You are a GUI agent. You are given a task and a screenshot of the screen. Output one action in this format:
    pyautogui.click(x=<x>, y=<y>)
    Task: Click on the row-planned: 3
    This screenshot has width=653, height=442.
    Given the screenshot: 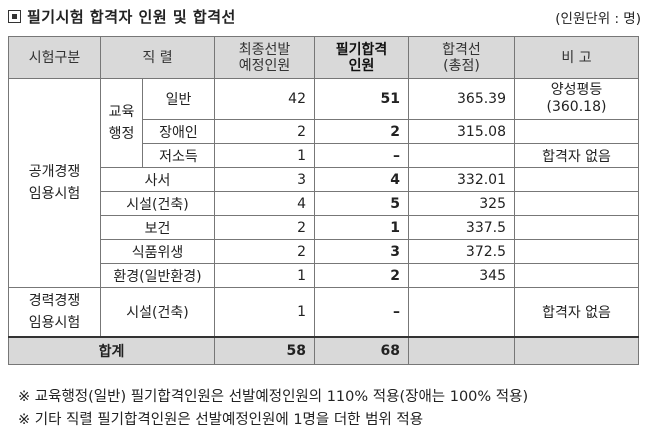 What is the action you would take?
    pyautogui.click(x=264, y=179)
    